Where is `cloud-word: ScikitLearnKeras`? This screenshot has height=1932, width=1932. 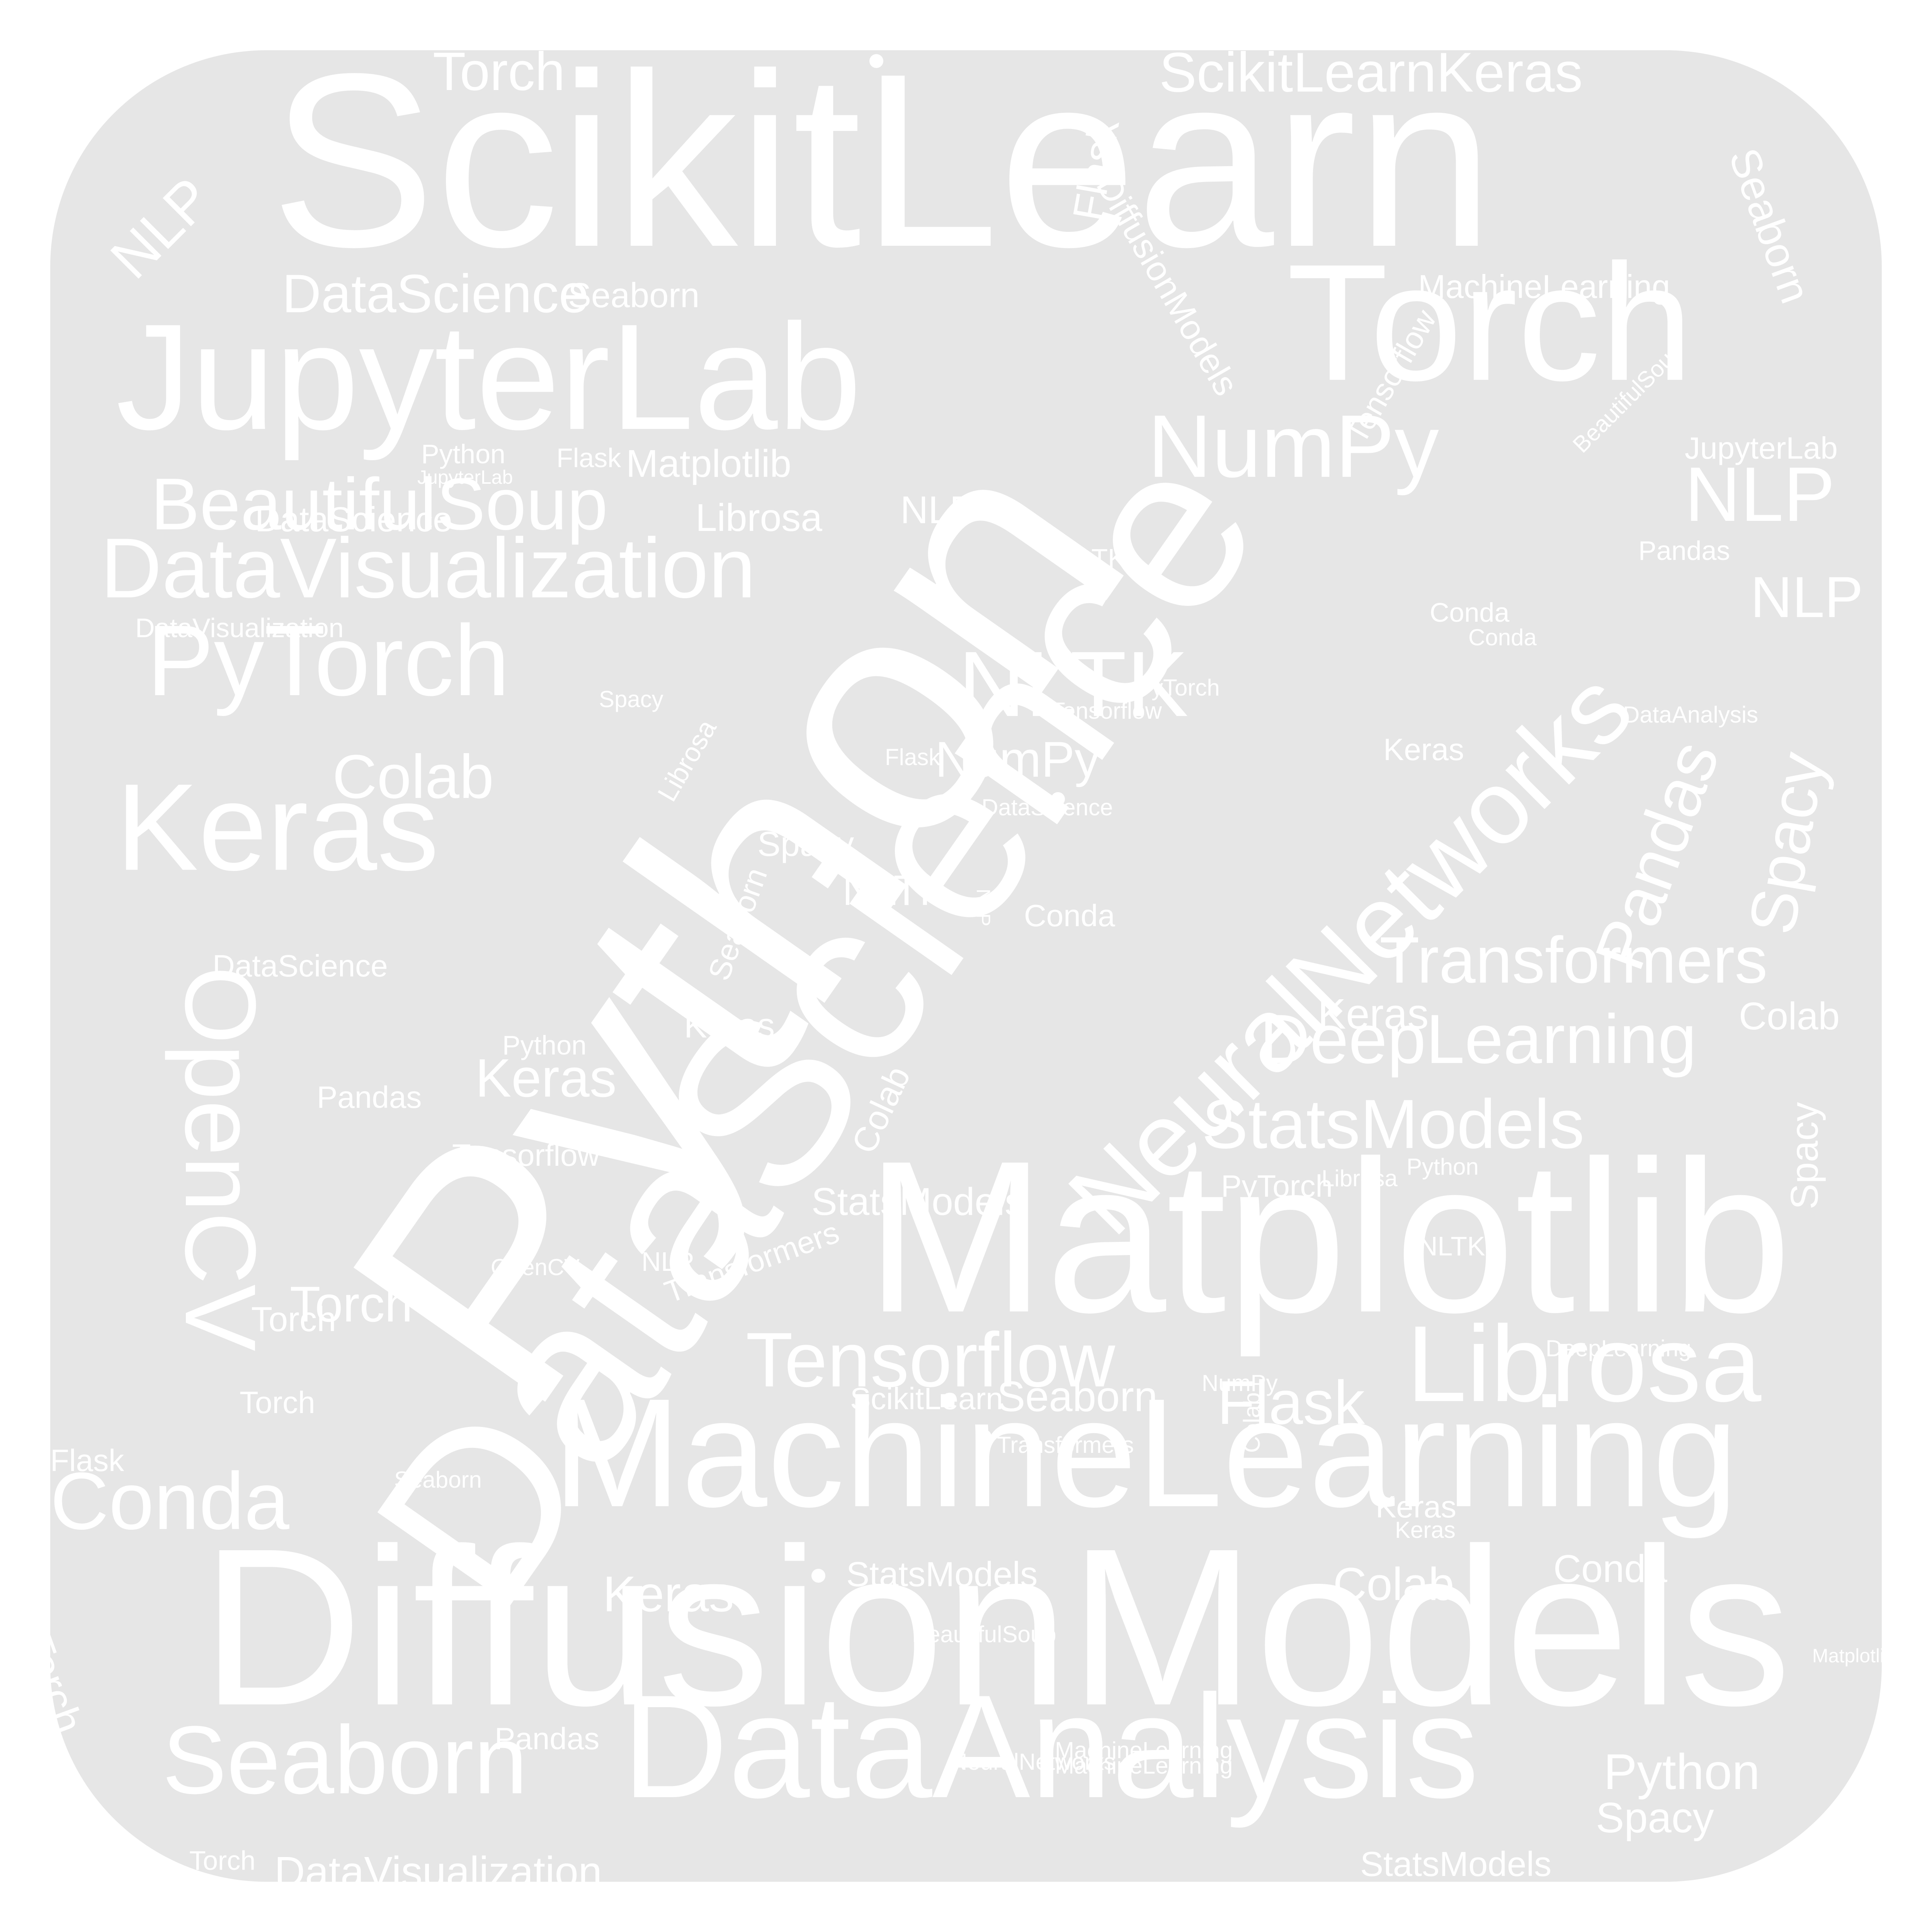
cloud-word: ScikitLearnKeras is located at coordinates (1371, 73).